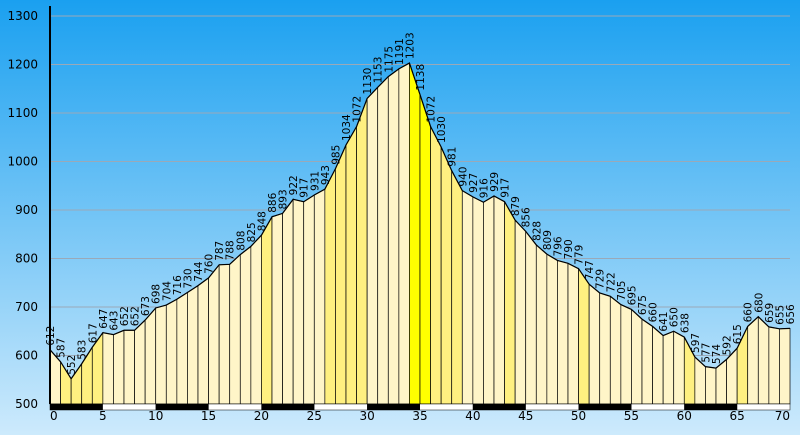 This screenshot has width=800, height=435. I want to click on elevation-data-label: 704, so click(167, 291).